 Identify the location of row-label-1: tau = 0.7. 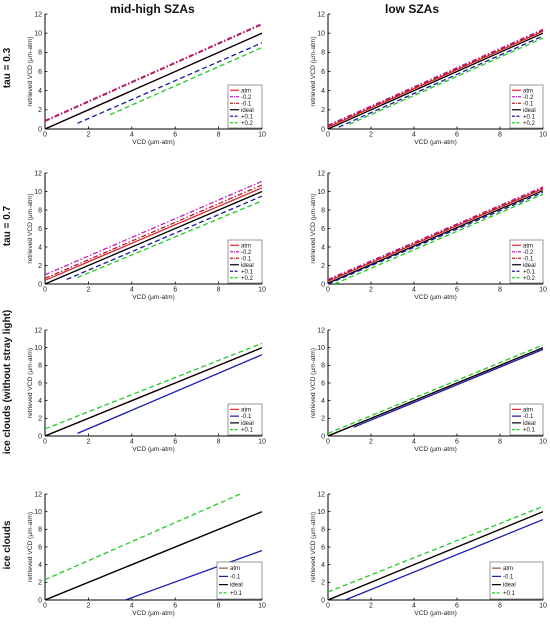
(7, 225).